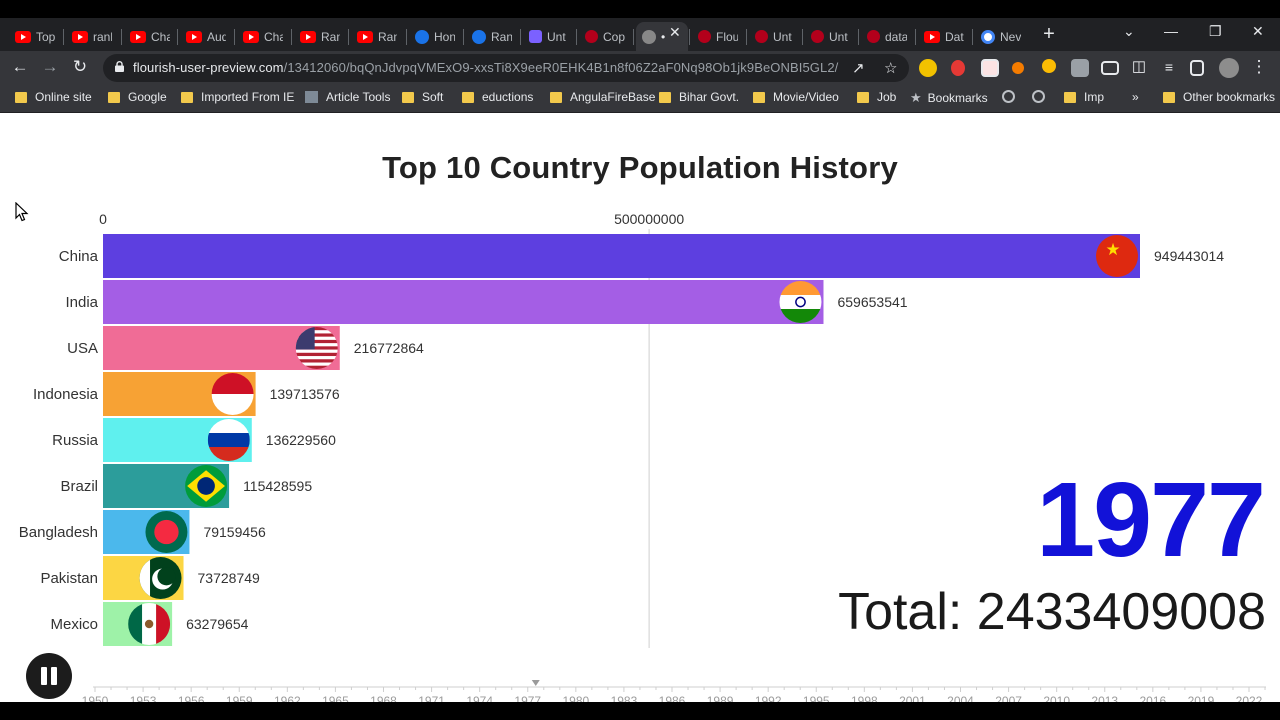 The width and height of the screenshot is (1280, 720). I want to click on side-panel-icon, so click(1197, 68).